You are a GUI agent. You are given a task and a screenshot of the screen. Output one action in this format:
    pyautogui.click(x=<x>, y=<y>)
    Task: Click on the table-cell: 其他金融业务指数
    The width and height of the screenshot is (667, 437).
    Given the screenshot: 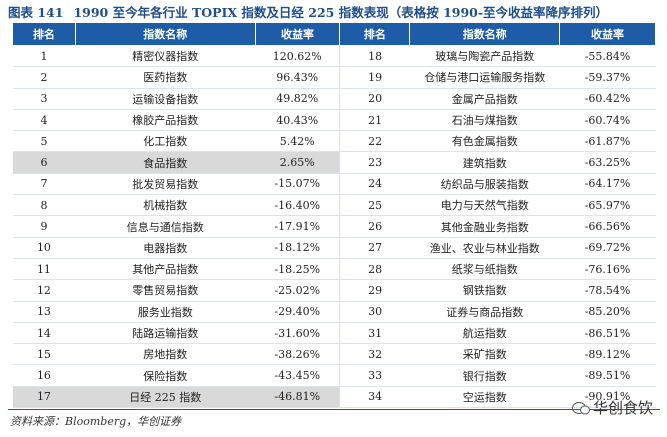 What is the action you would take?
    pyautogui.click(x=484, y=226)
    